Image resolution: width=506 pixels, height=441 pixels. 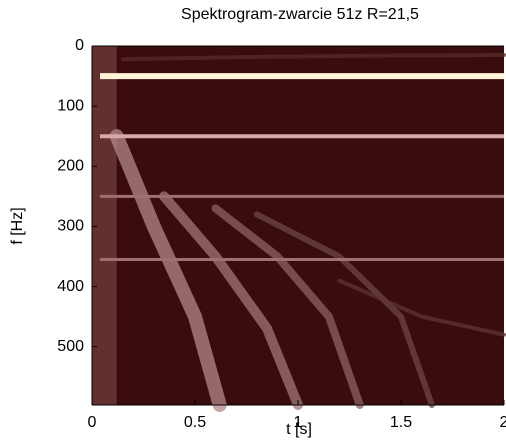 What do you see at coordinates (92, 422) in the screenshot?
I see `x-tick-label: 0` at bounding box center [92, 422].